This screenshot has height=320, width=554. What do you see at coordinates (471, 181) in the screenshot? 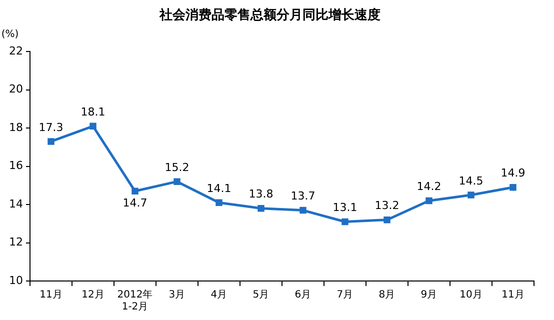
I see `data-label: 14.5` at bounding box center [471, 181].